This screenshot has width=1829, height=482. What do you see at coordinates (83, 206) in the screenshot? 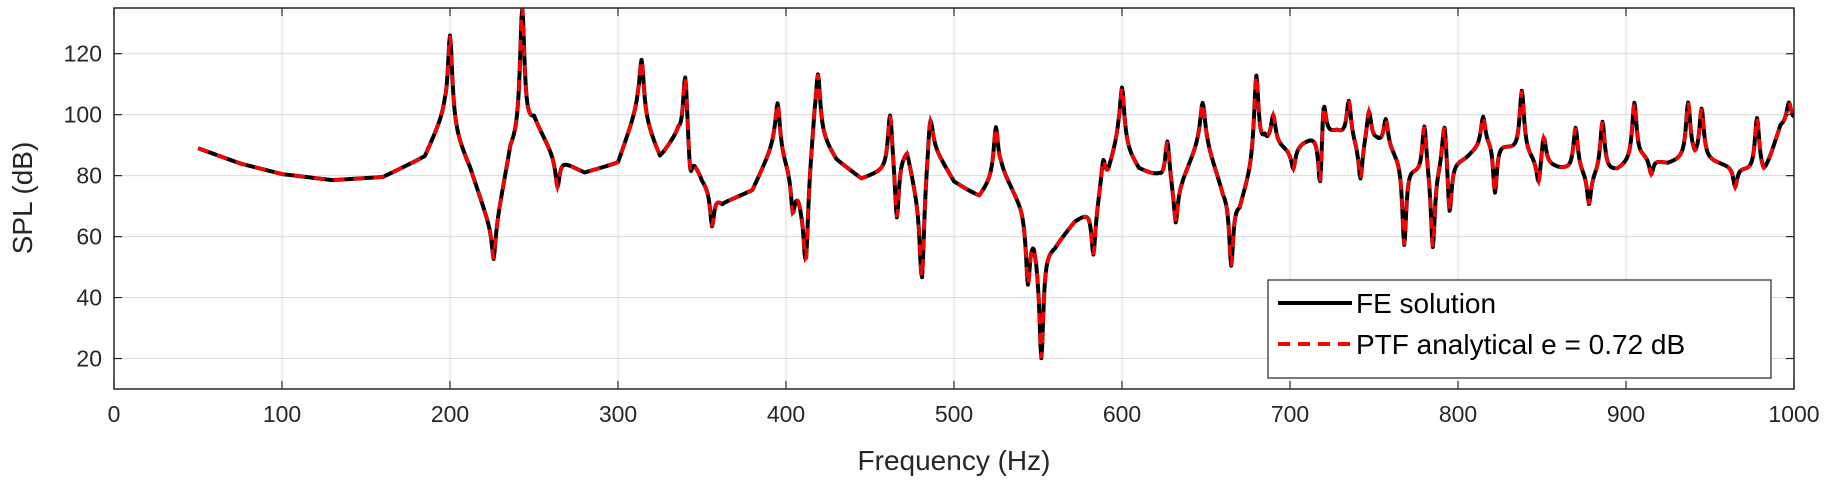
I see `y-tick-labels: 20 40 60 80 100 120` at bounding box center [83, 206].